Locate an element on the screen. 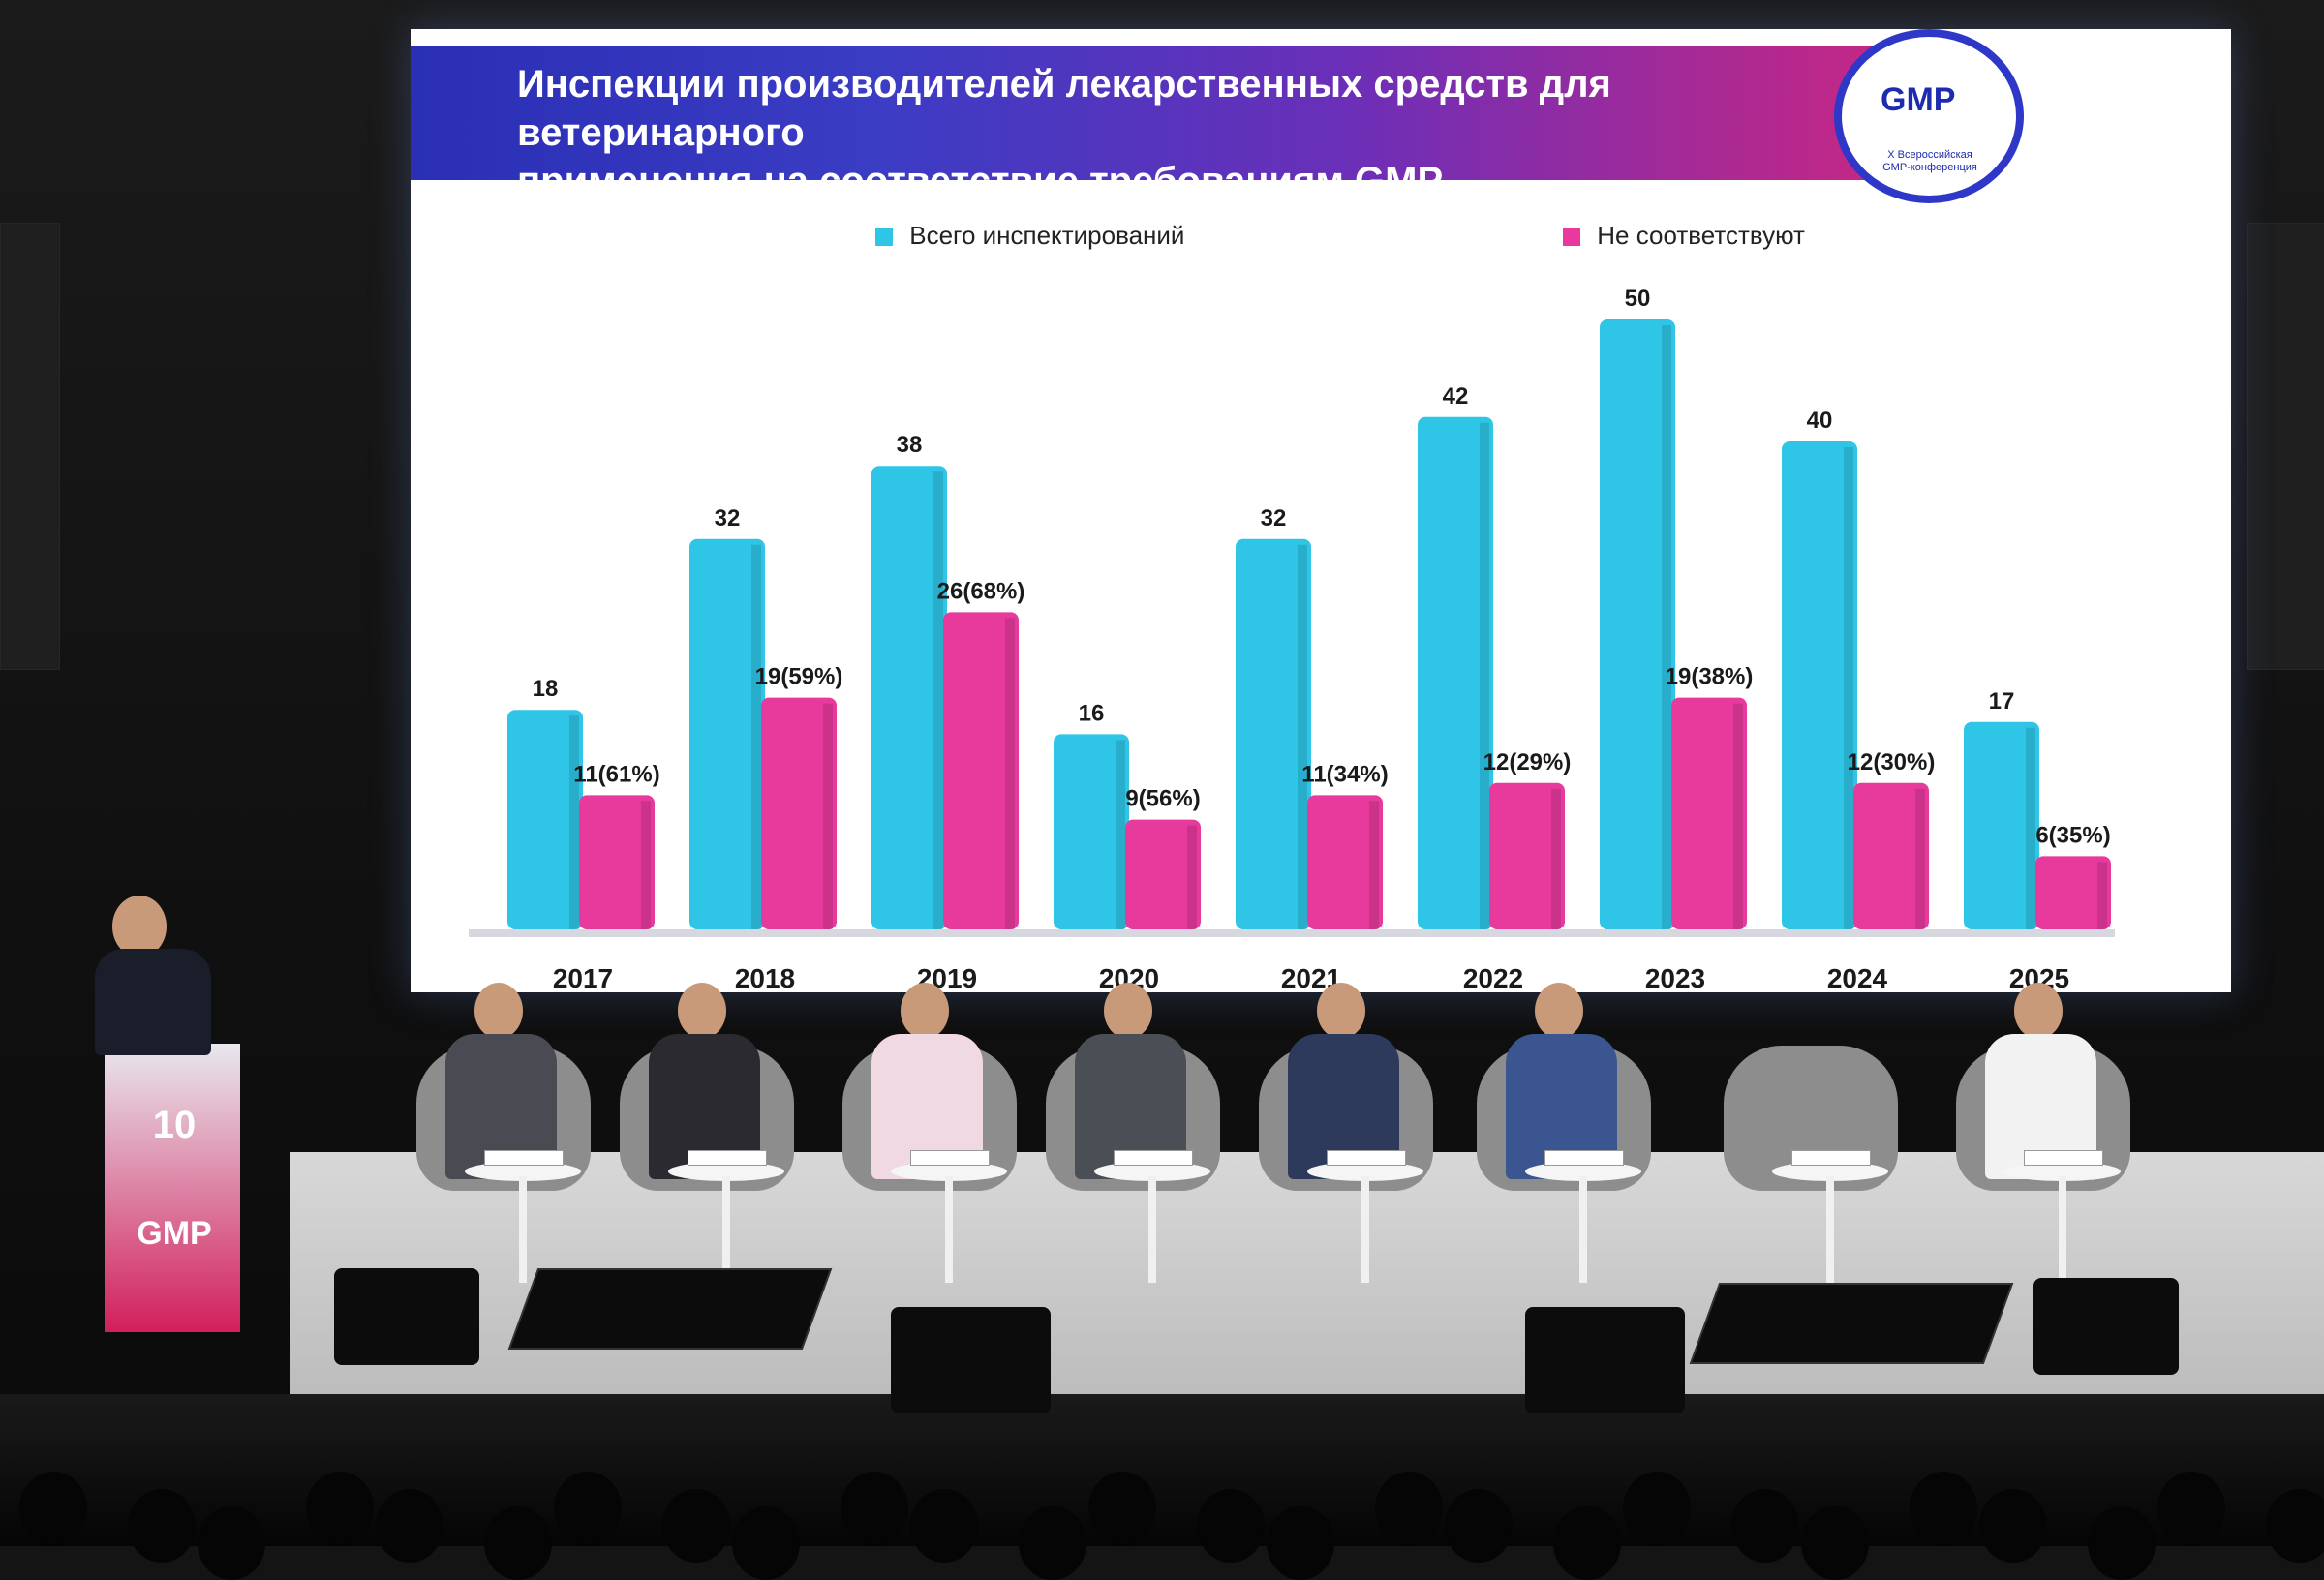 The width and height of the screenshot is (2324, 1580). data-label-0-2024: 40 is located at coordinates (1820, 421).